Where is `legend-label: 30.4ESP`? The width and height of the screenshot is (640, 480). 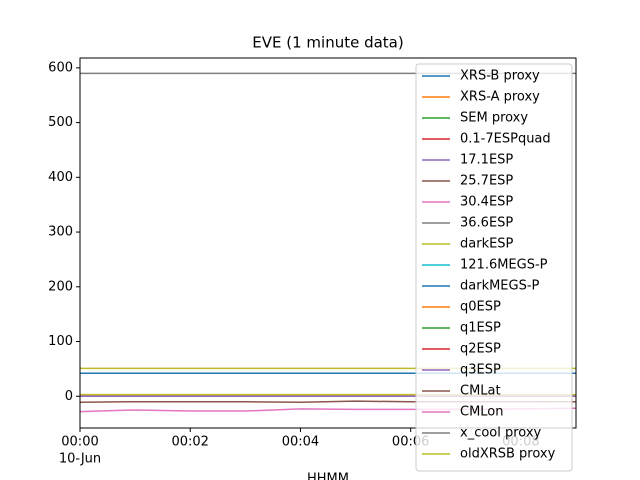
legend-label: 30.4ESP is located at coordinates (486, 202).